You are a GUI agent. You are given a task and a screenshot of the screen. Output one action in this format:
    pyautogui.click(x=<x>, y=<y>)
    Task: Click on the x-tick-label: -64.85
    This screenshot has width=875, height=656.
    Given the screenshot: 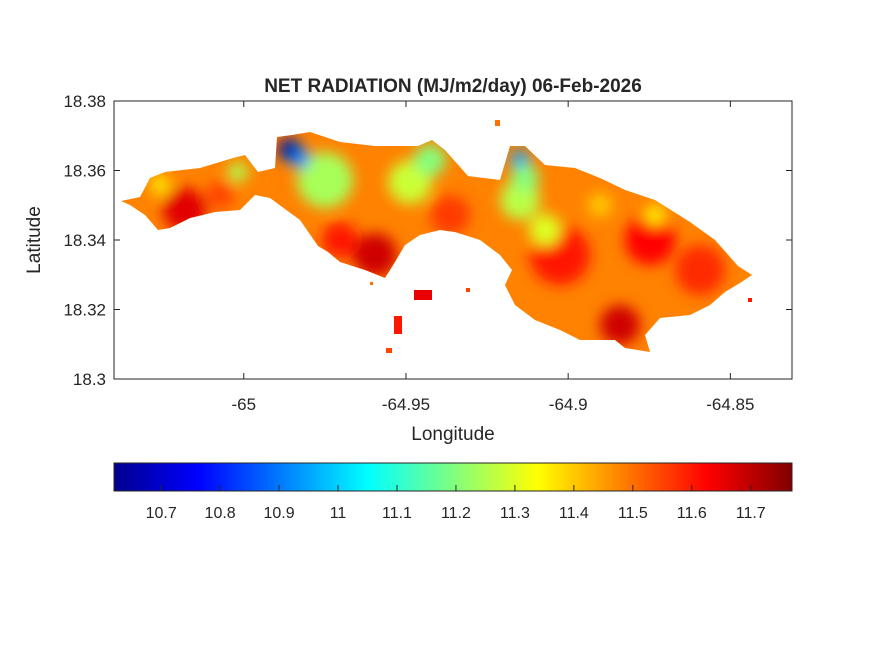 What is the action you would take?
    pyautogui.click(x=730, y=404)
    